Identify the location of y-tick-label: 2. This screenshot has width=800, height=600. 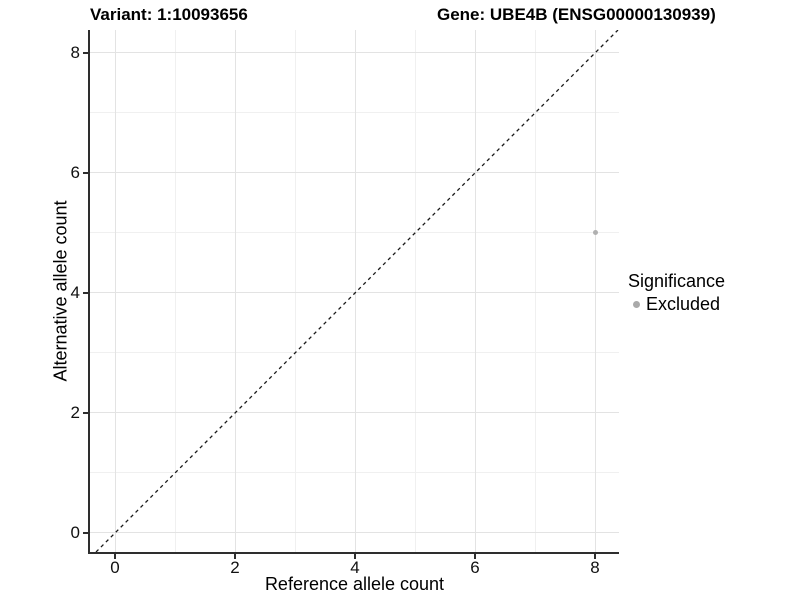
(75, 412).